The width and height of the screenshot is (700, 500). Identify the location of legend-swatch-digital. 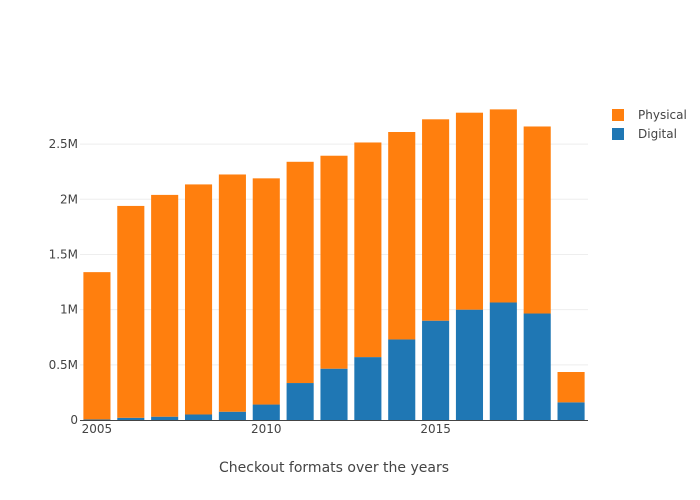
(618, 134).